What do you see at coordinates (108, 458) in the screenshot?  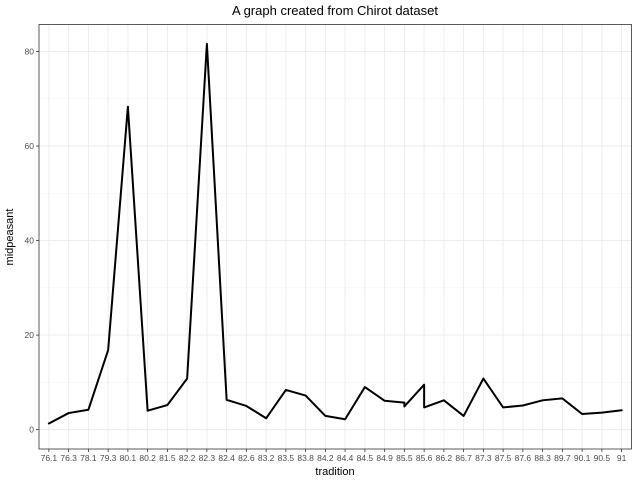 I see `x-tick-label: 79.3` at bounding box center [108, 458].